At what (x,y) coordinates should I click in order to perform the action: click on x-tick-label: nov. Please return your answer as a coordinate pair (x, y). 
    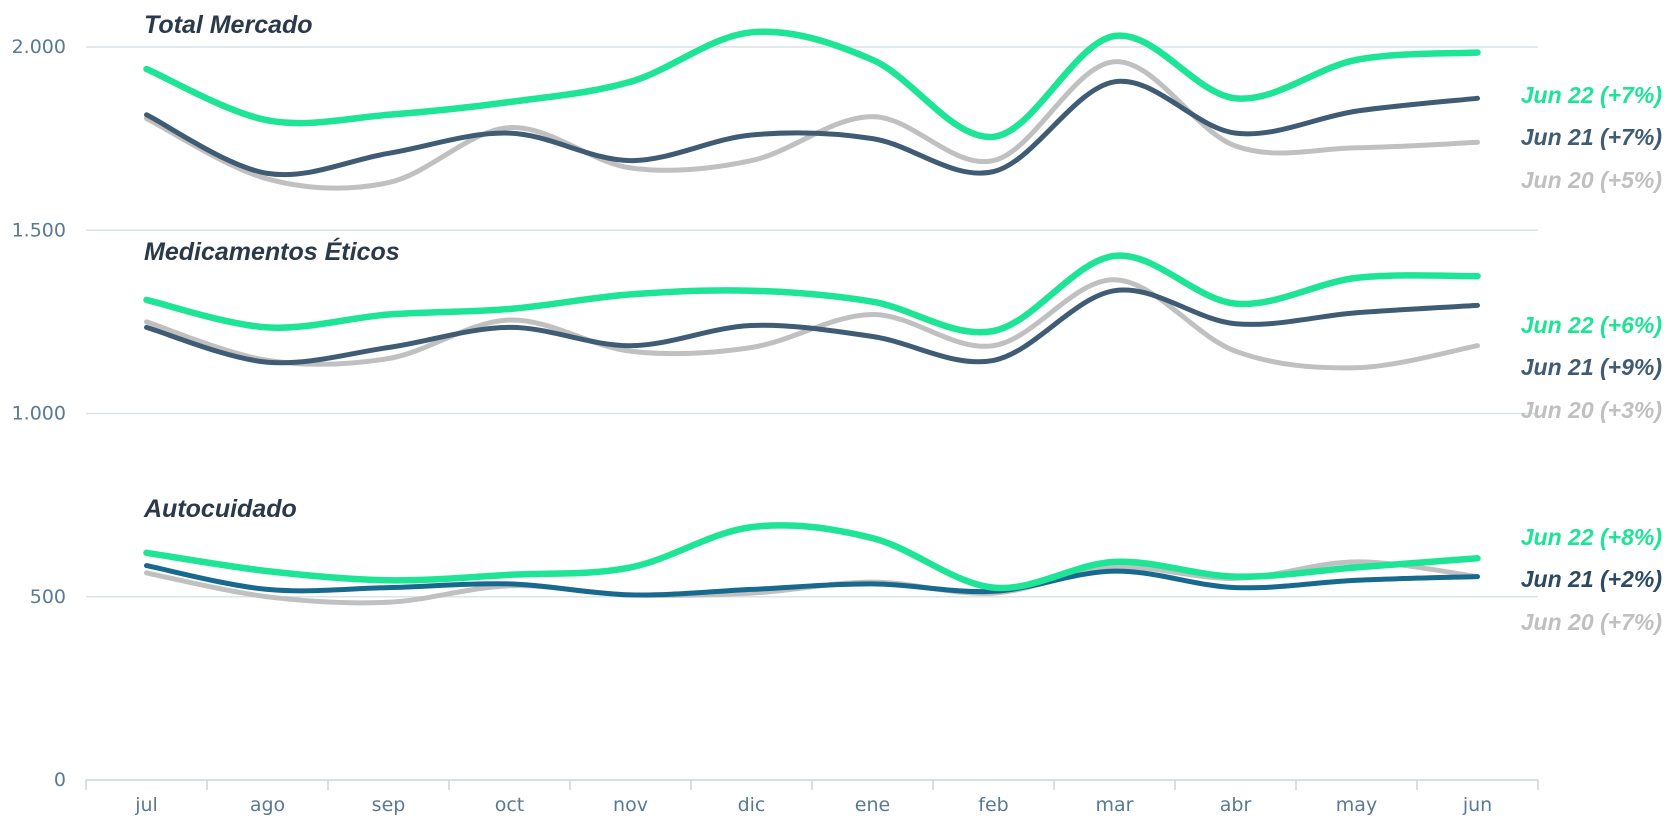
    Looking at the image, I should click on (630, 805).